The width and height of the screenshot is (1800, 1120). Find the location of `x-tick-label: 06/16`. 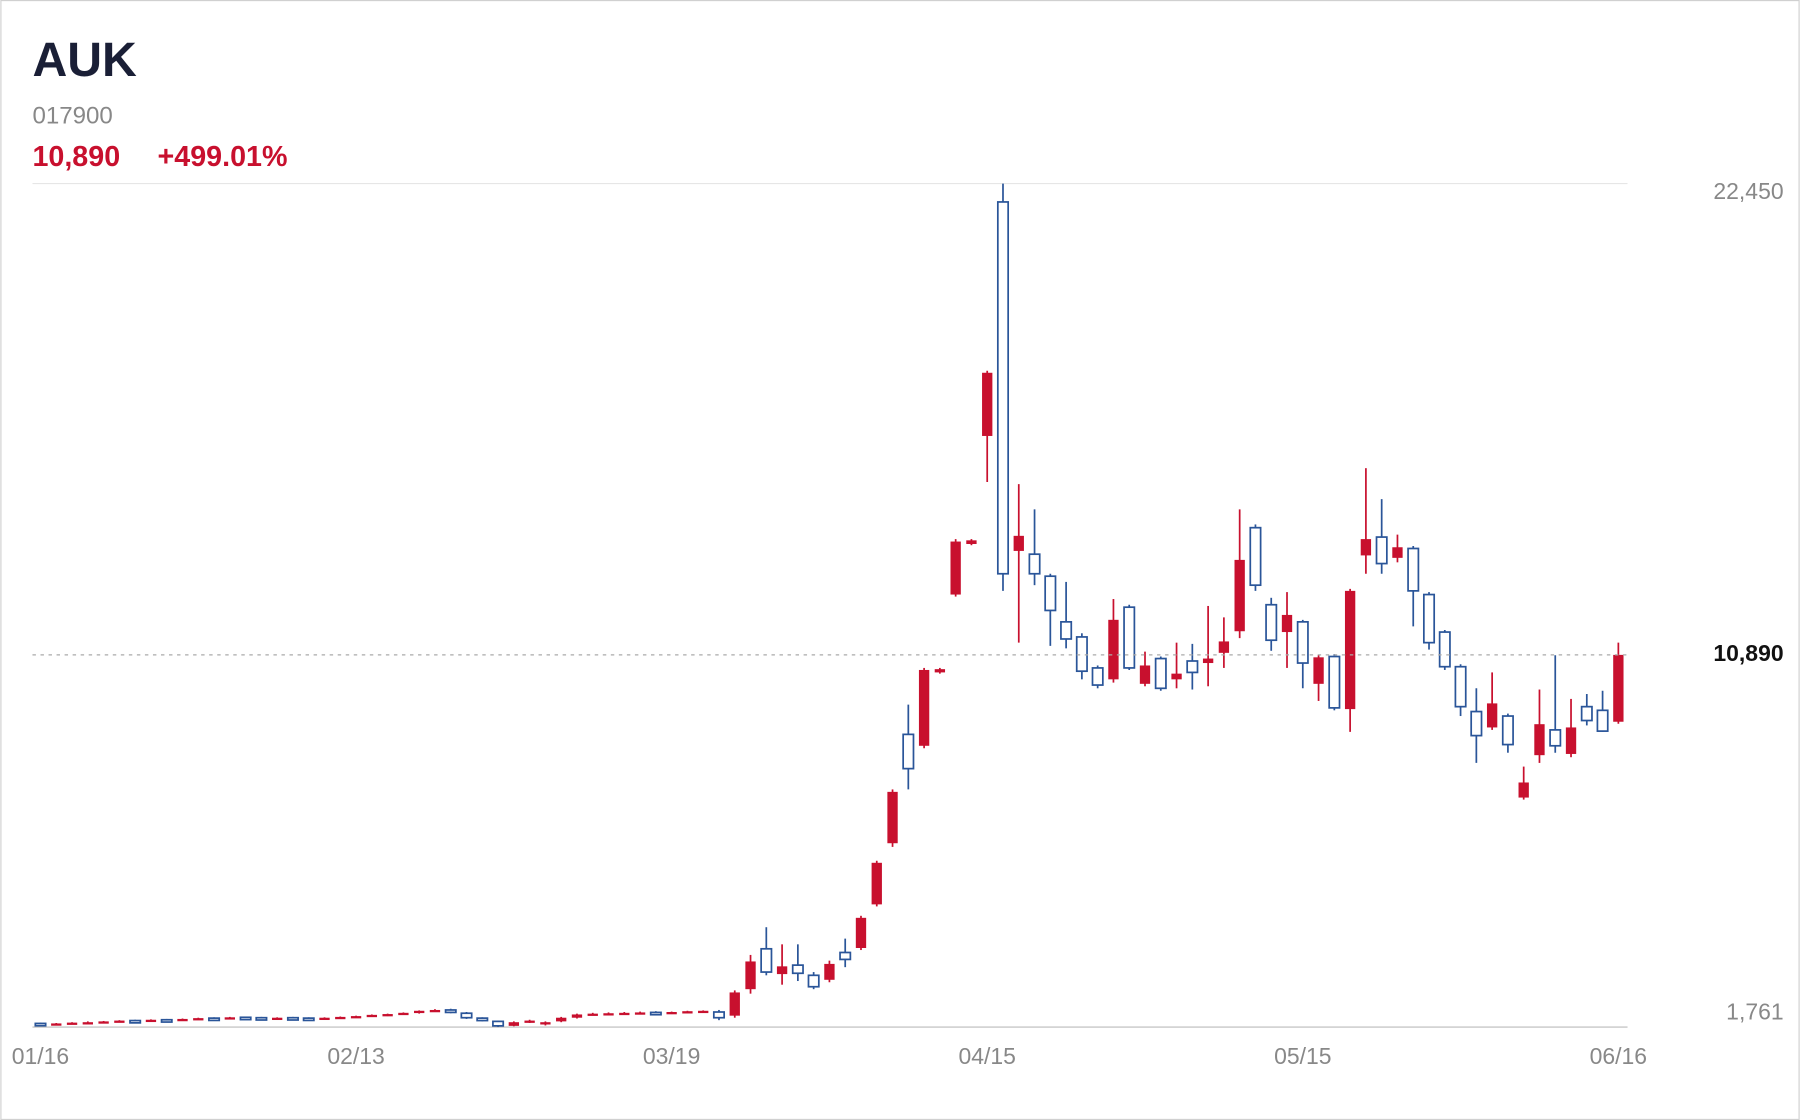

x-tick-label: 06/16 is located at coordinates (1618, 1056).